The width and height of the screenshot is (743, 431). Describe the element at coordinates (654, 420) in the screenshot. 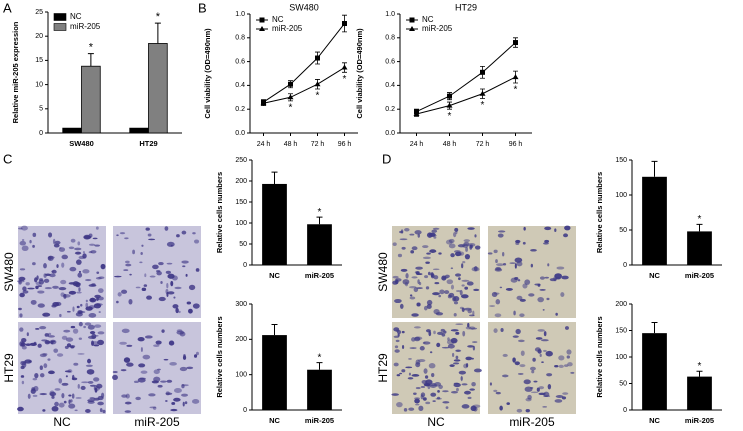

I see `x-tick-label: NC` at that location.